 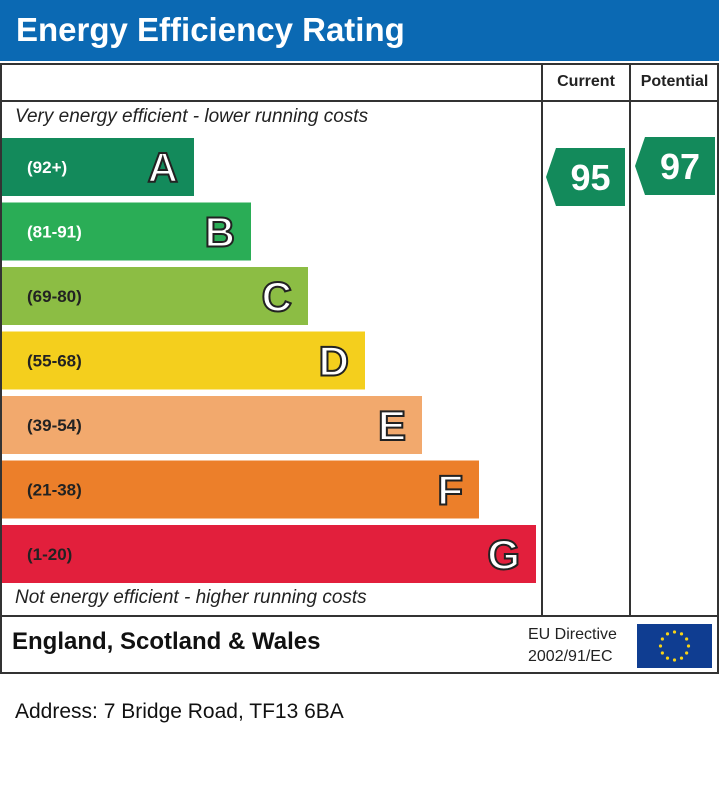 I want to click on potential-rating-arrow, so click(x=675, y=166).